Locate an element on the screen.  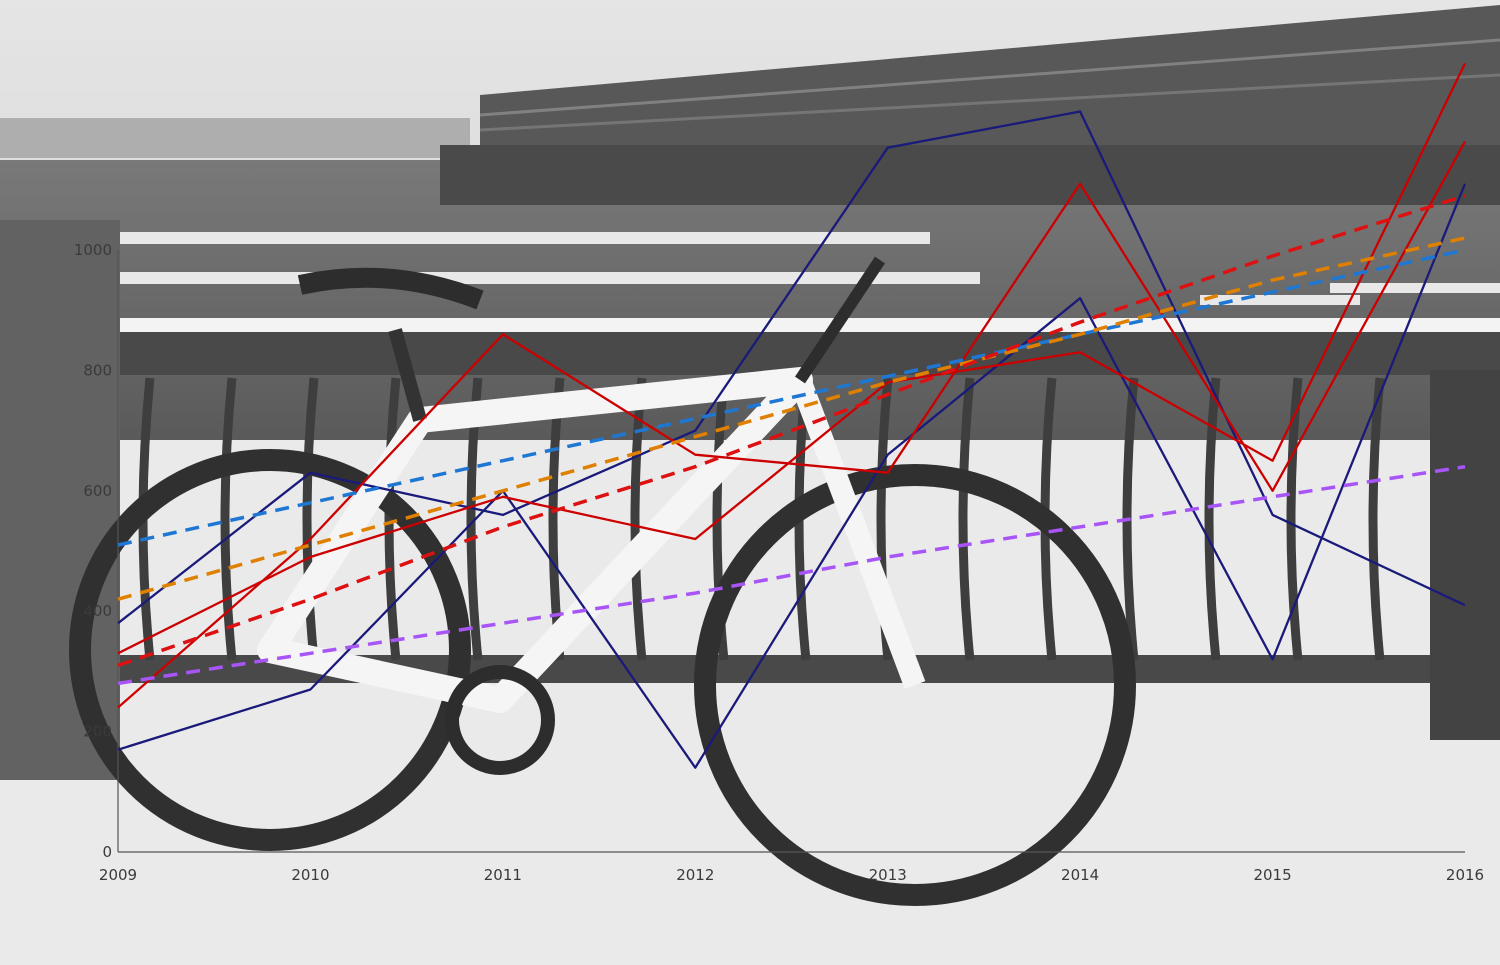
x-tick-label: 2015 is located at coordinates (1272, 875).